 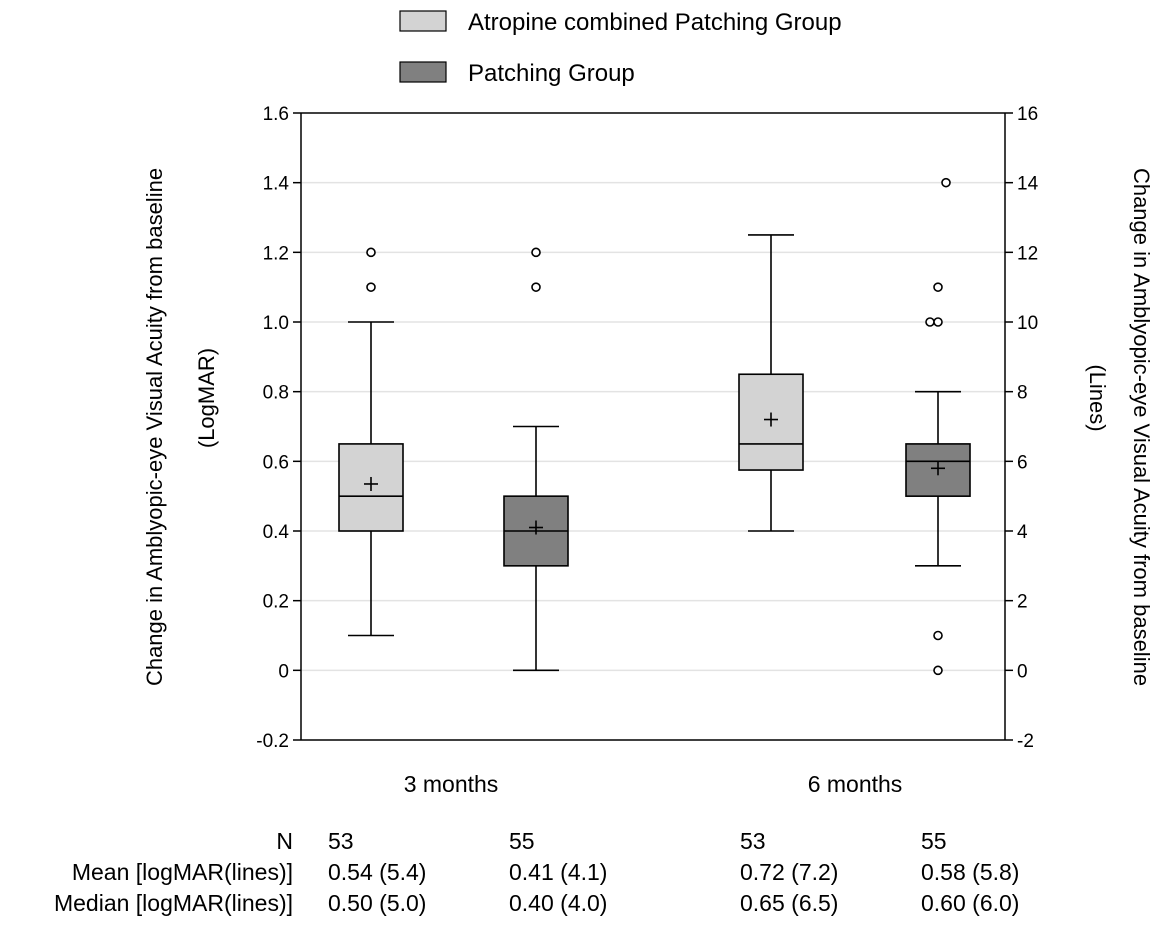 I want to click on left-tick-label: 1.4, so click(x=276, y=184).